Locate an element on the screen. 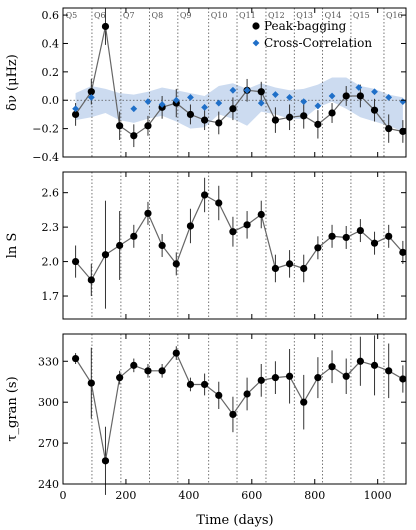 The image size is (416, 530). y-axis-label: δν (μHz) is located at coordinates (12, 82).